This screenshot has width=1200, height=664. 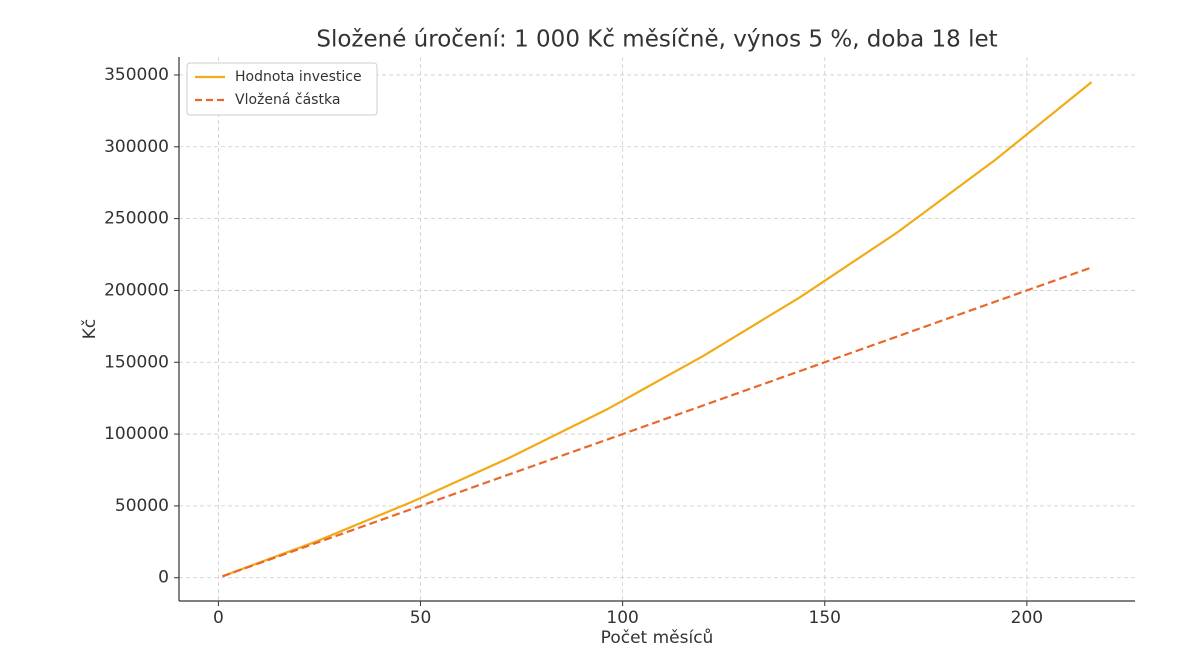 I want to click on y-tick-label: 100000, so click(x=136, y=434).